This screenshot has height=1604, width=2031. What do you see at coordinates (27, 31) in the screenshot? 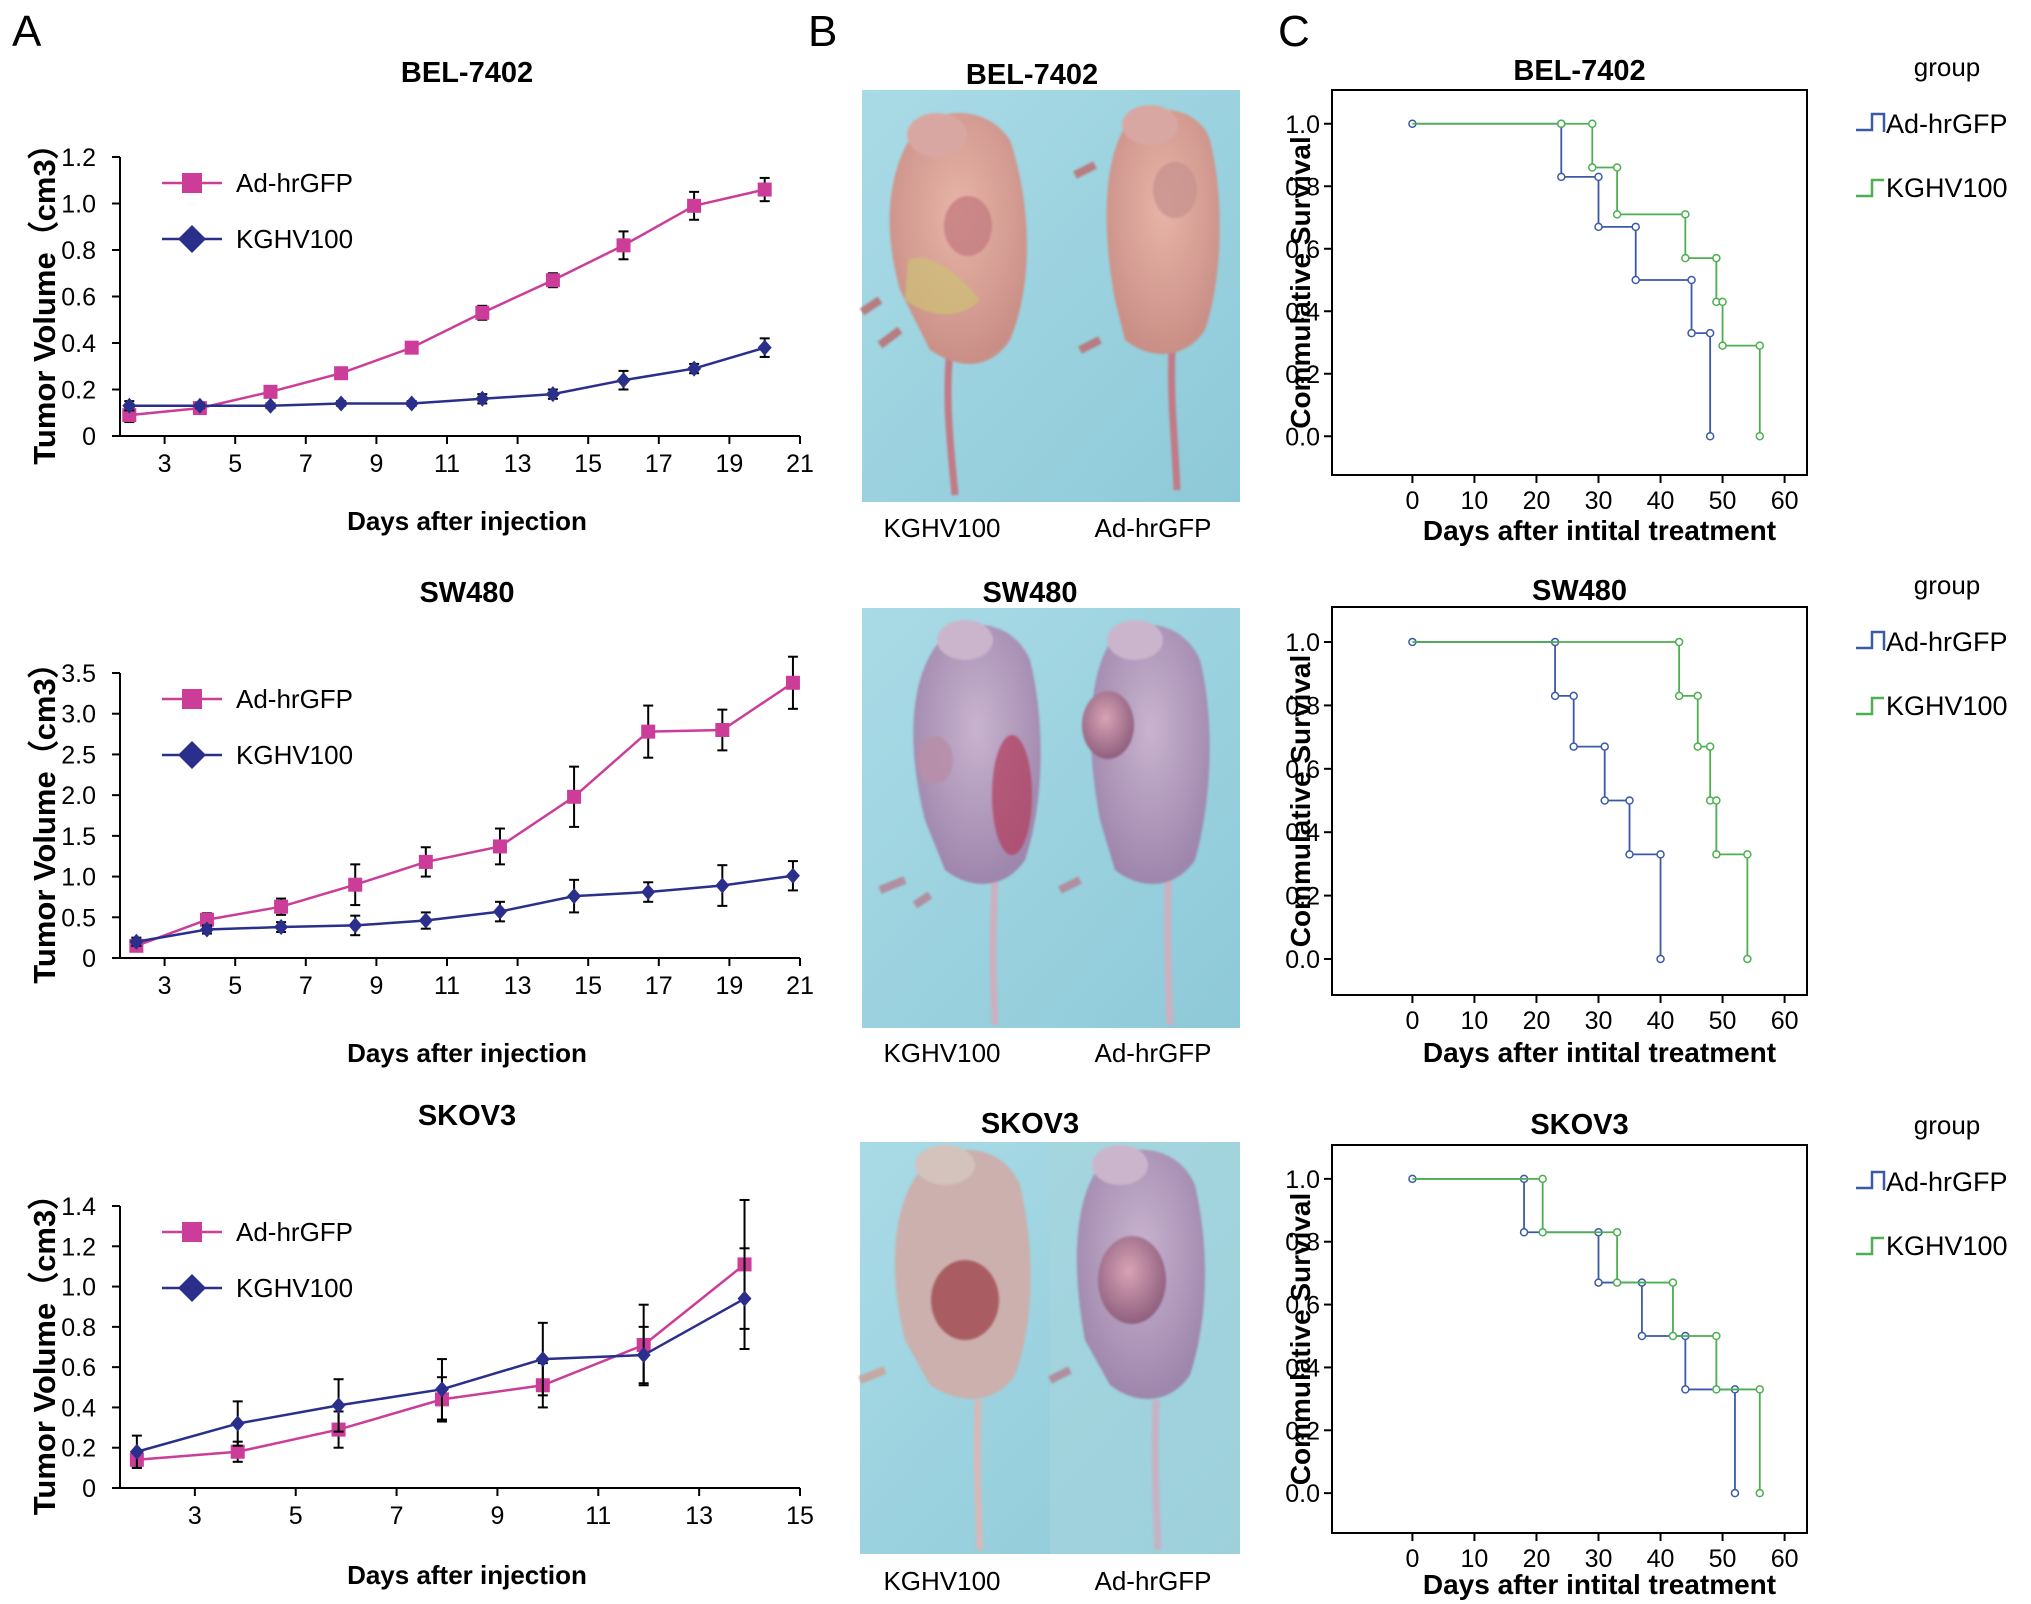
I see `panel-letter-a: A` at bounding box center [27, 31].